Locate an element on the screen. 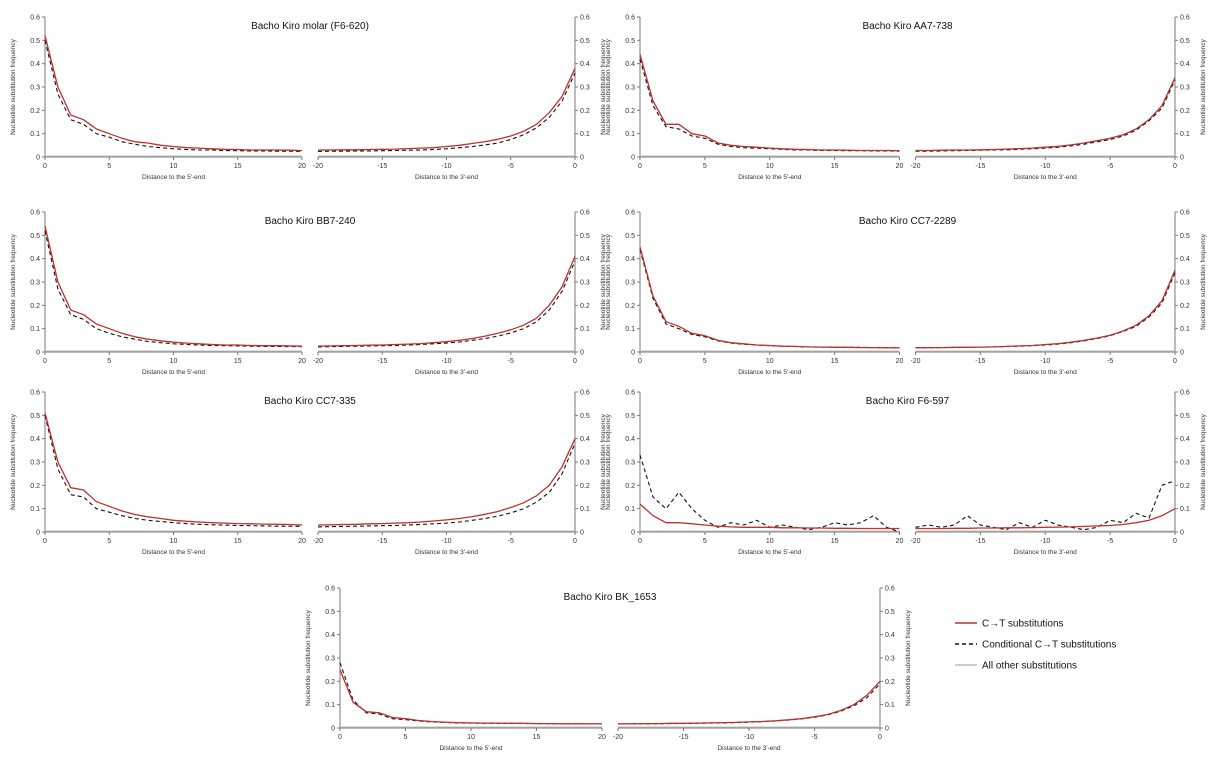  panel-title: Bacho Kiro molar (F6-620) is located at coordinates (310, 26).